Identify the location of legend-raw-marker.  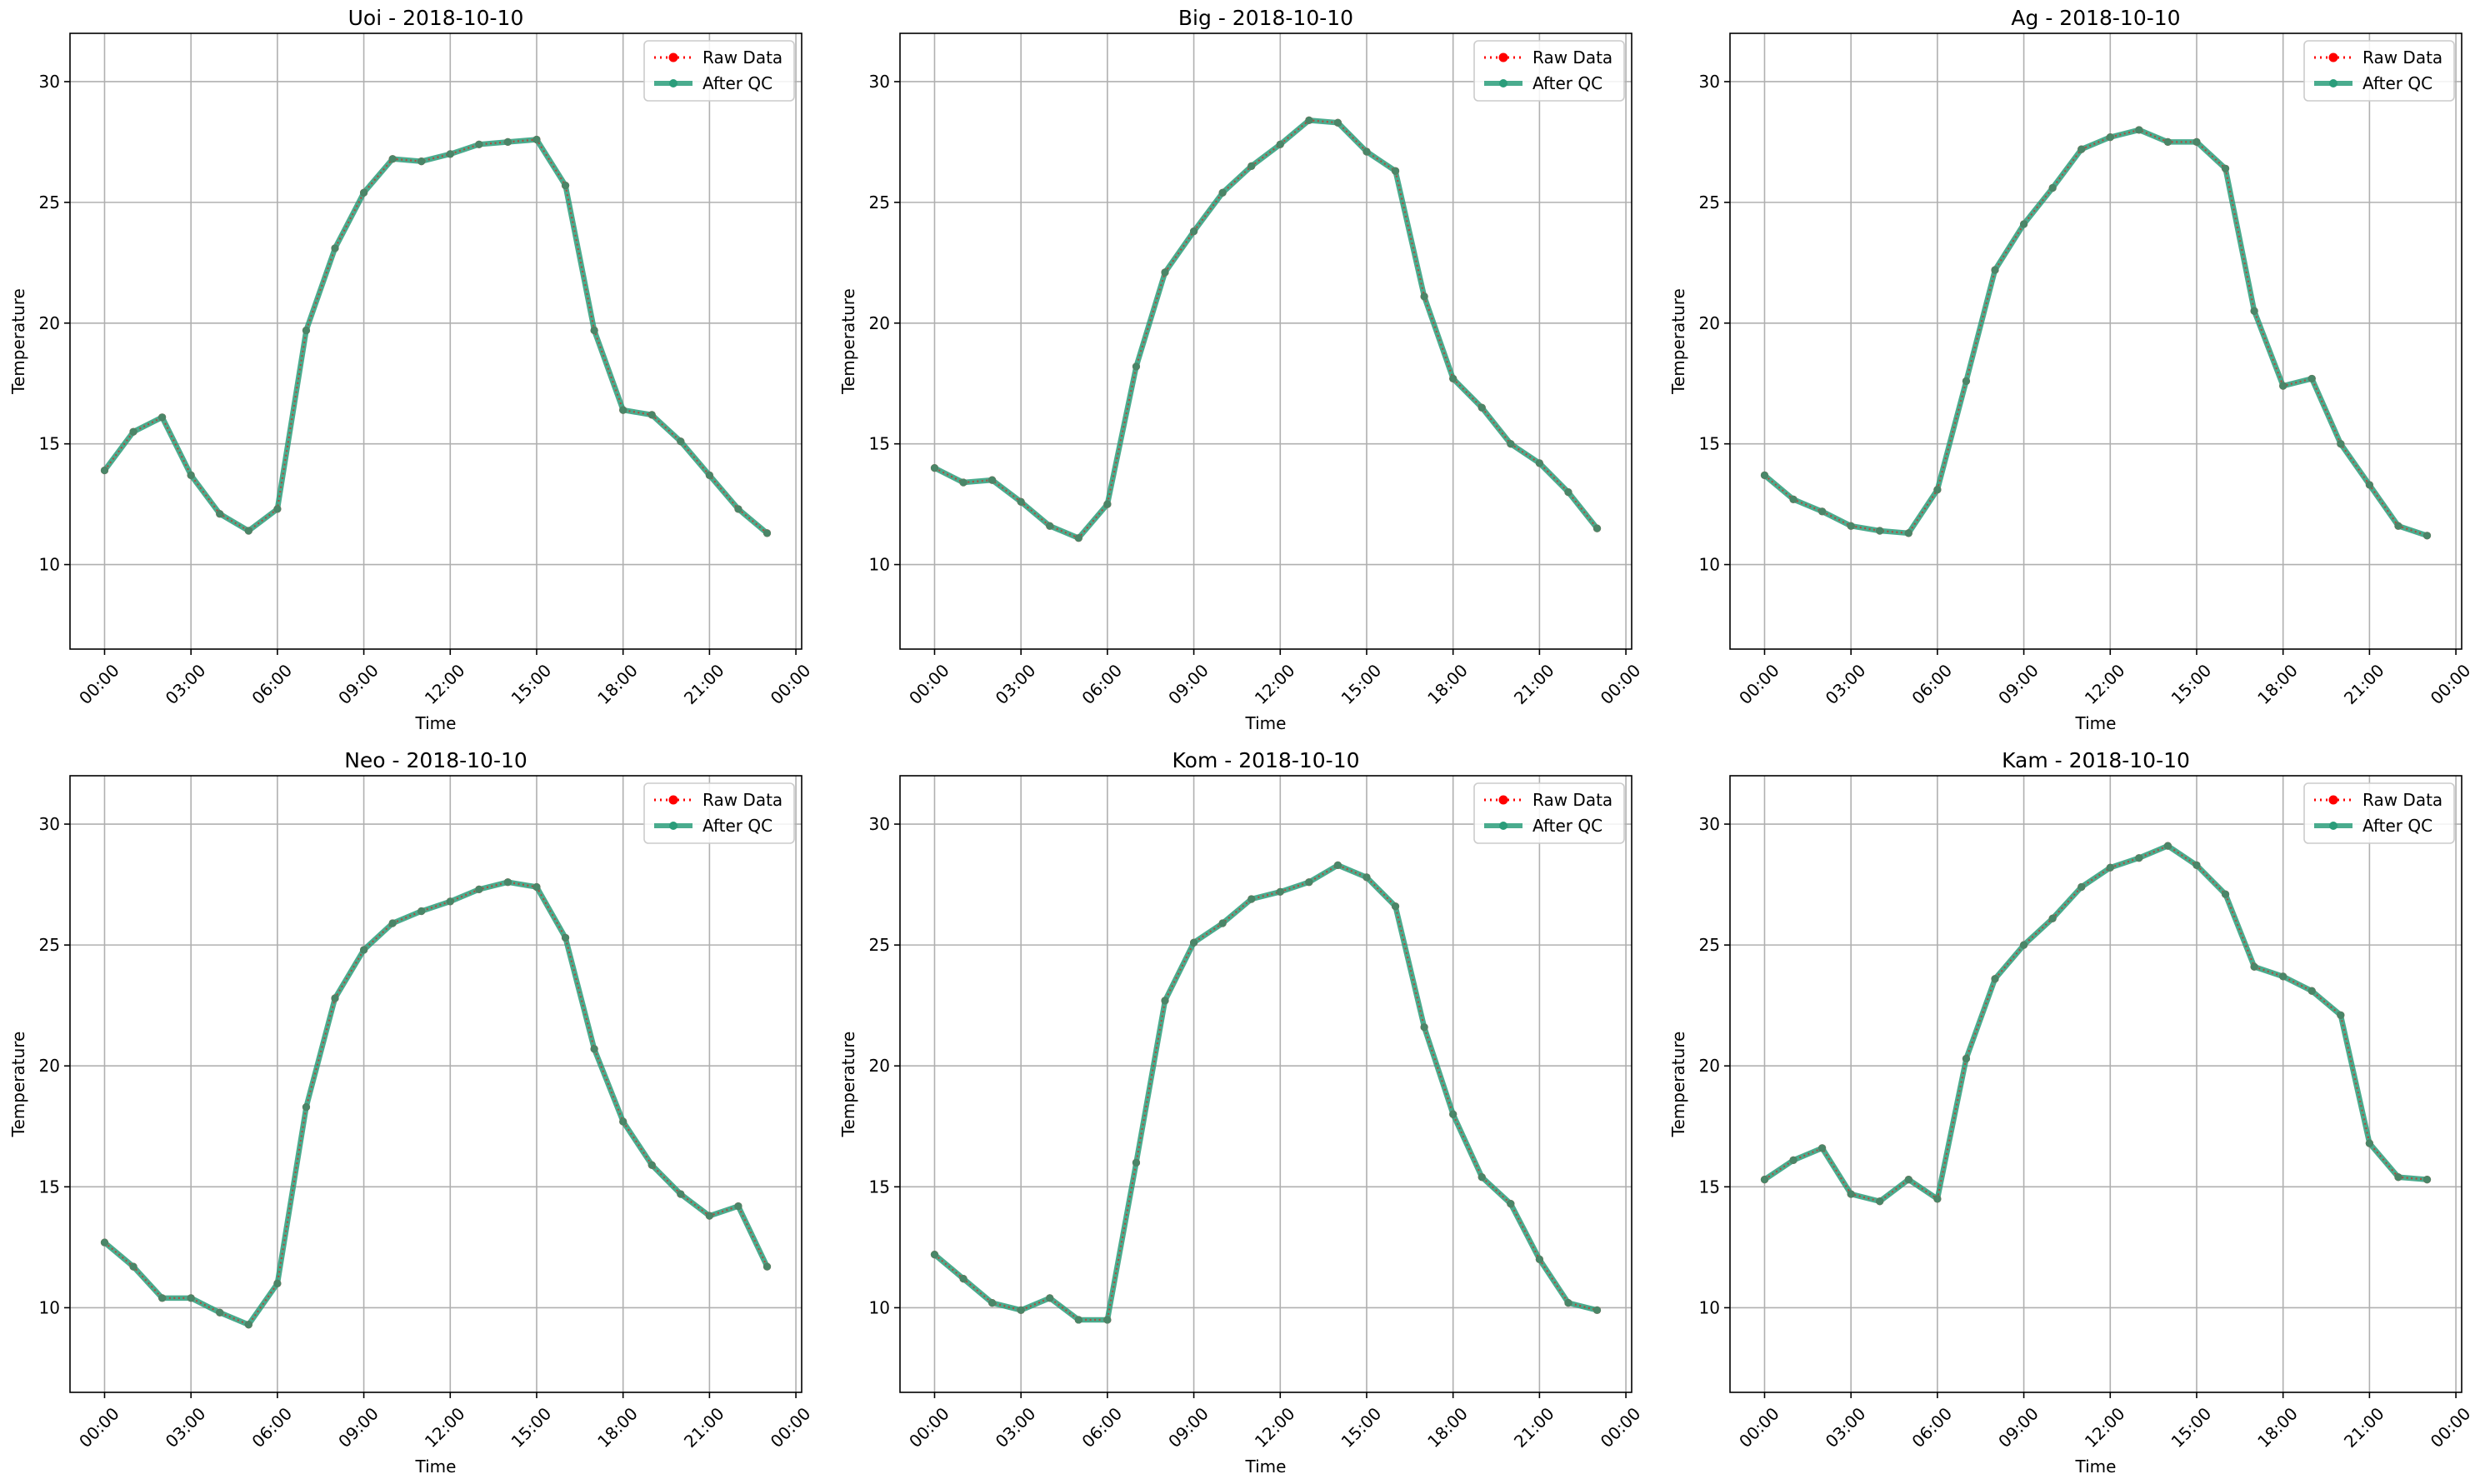
(673, 57).